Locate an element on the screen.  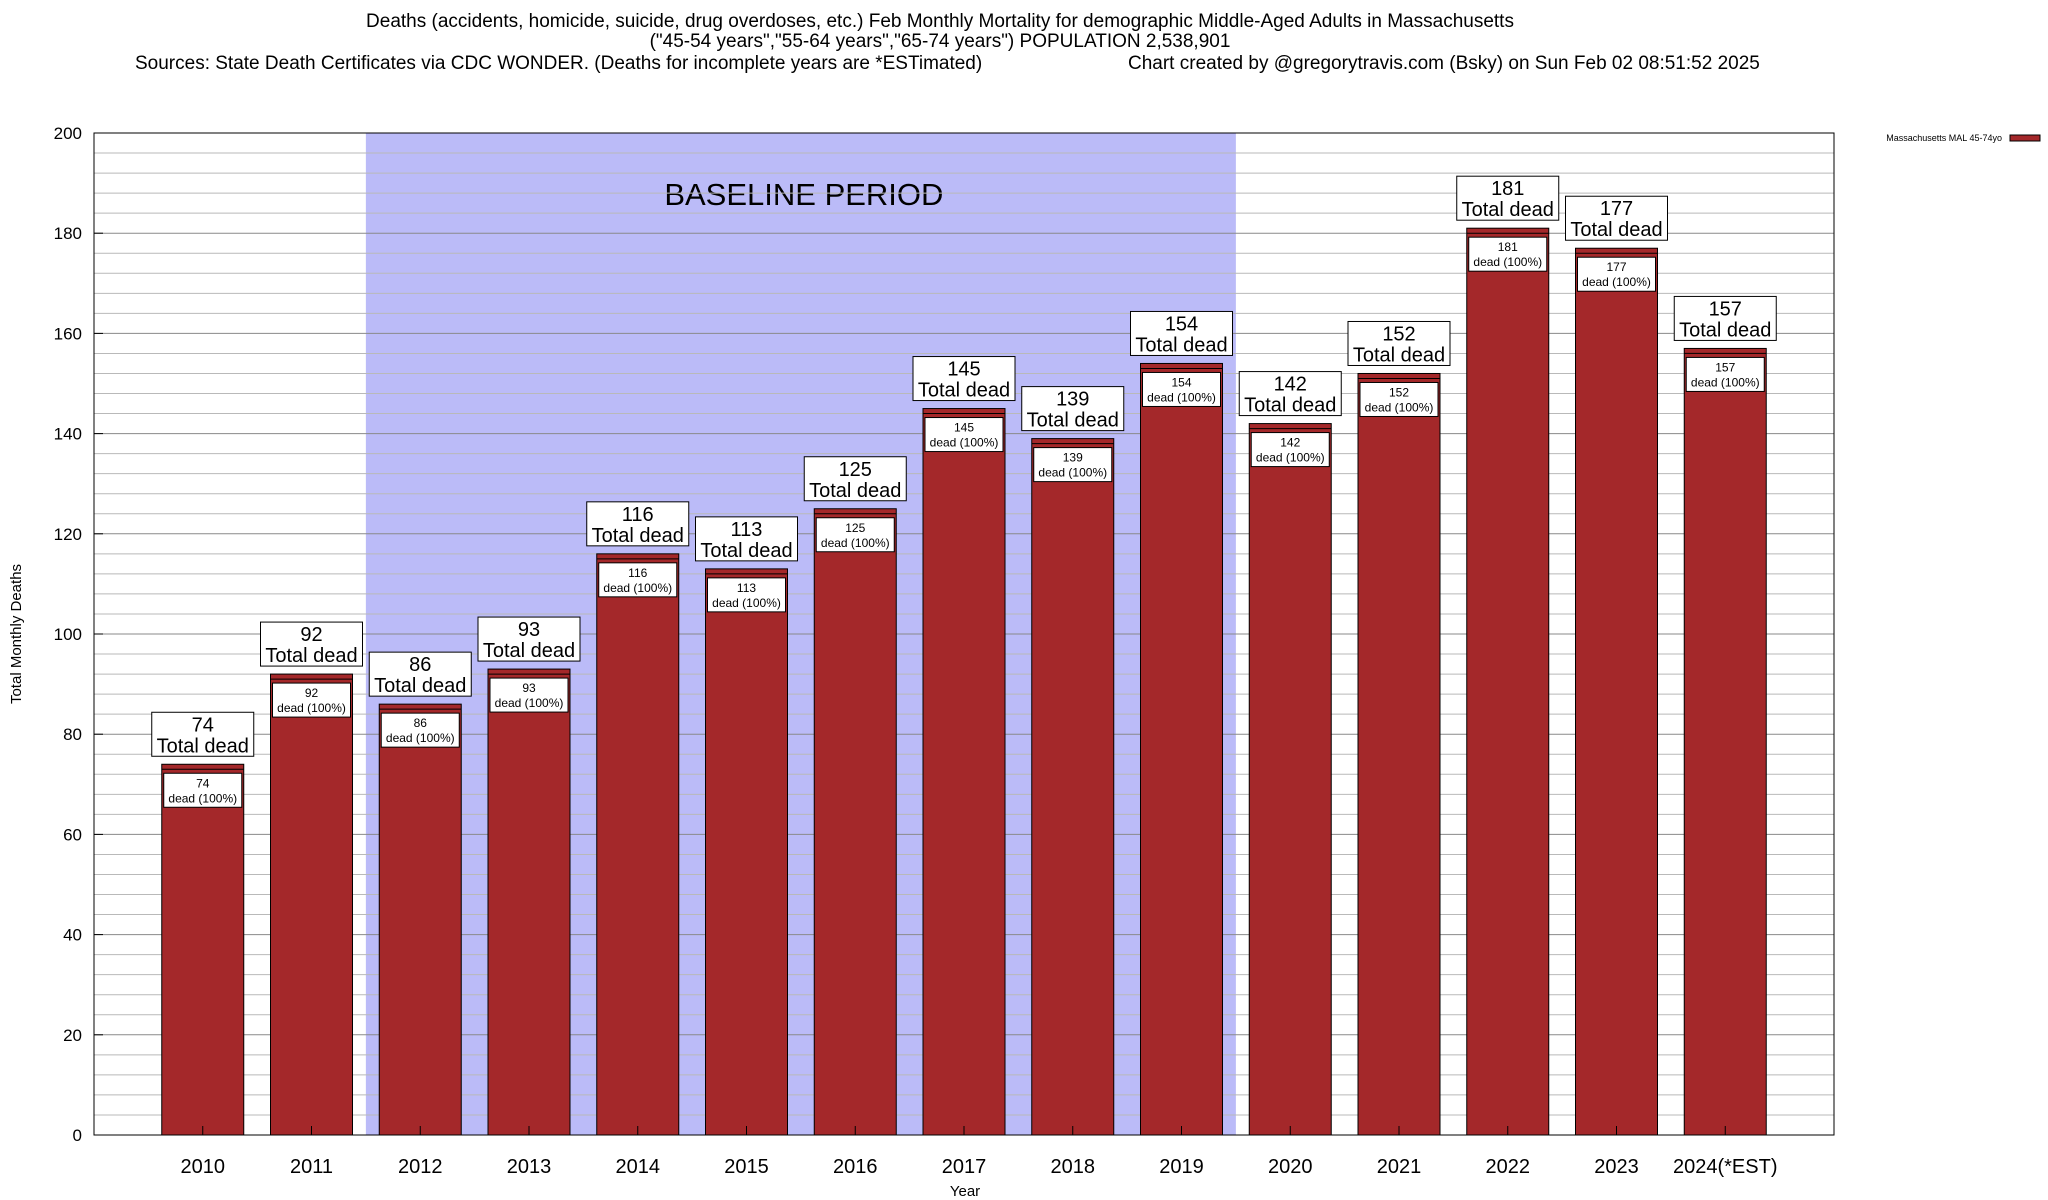
legend-label: Massachusetts MAL 45-74yo is located at coordinates (1944, 138).